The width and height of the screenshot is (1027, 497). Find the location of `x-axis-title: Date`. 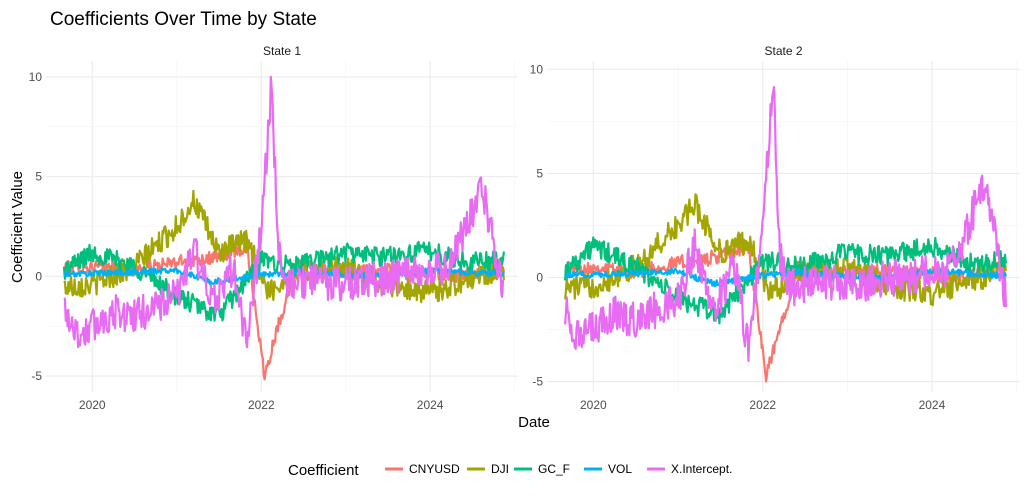

x-axis-title: Date is located at coordinates (534, 422).